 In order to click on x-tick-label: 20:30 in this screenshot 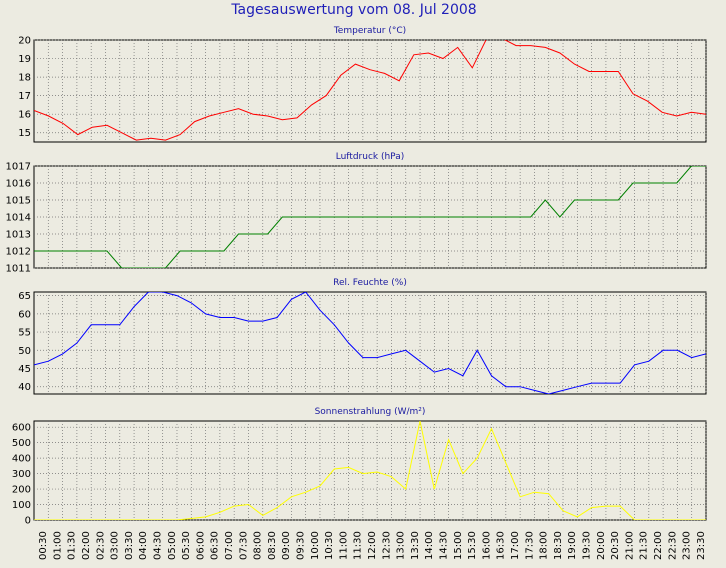, I will do `click(615, 545)`.